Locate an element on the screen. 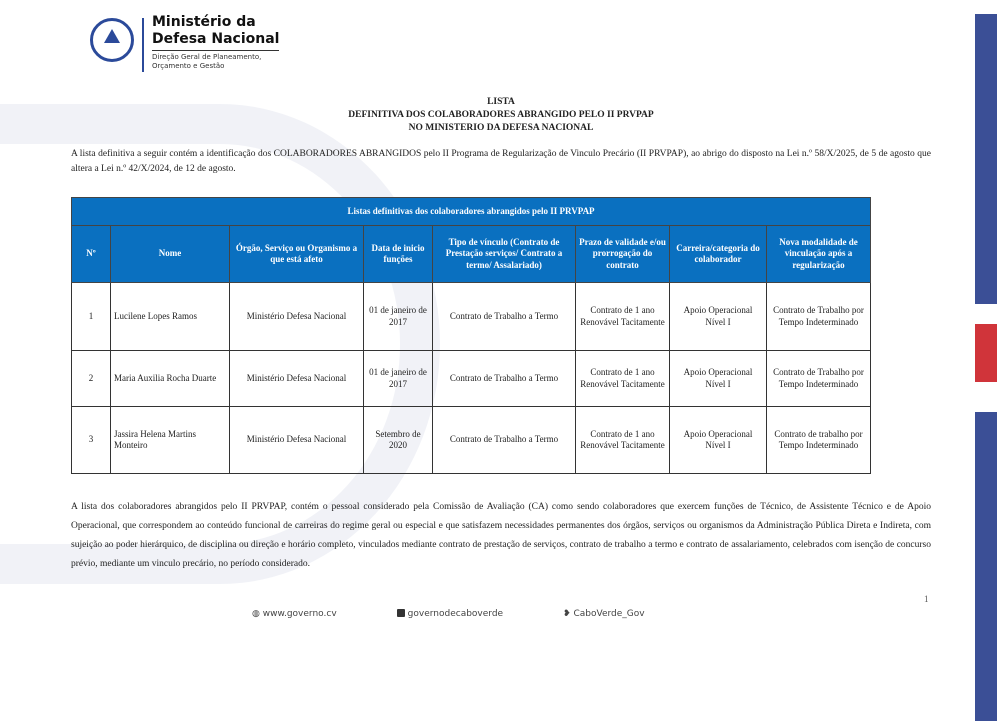 This screenshot has height=721, width=1000. col-header: Nº is located at coordinates (91, 254).